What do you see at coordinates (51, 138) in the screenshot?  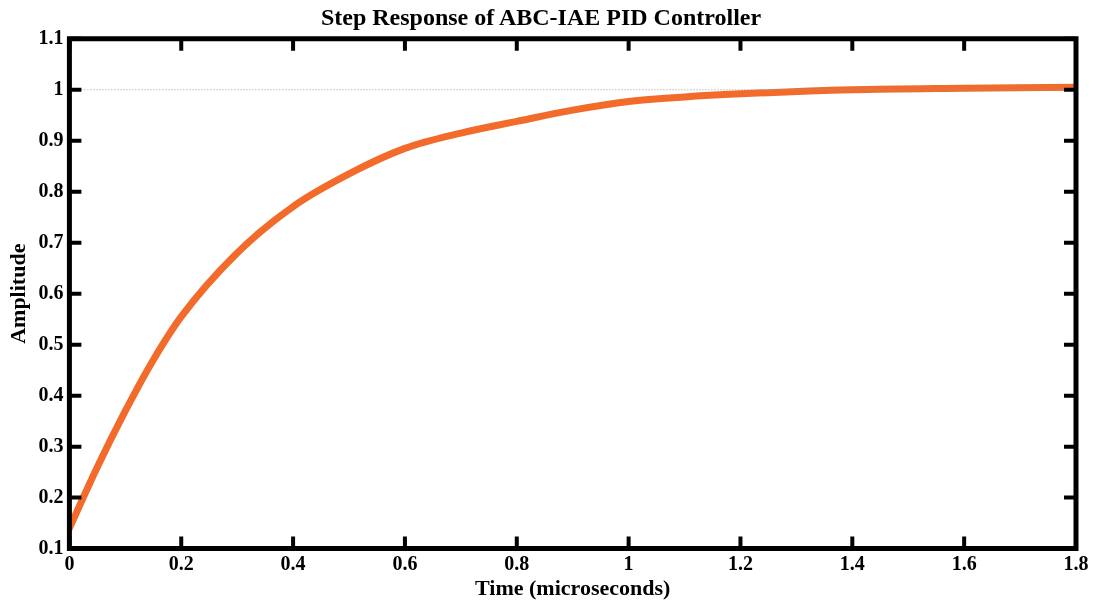 I see `y-tick-label: 0.9` at bounding box center [51, 138].